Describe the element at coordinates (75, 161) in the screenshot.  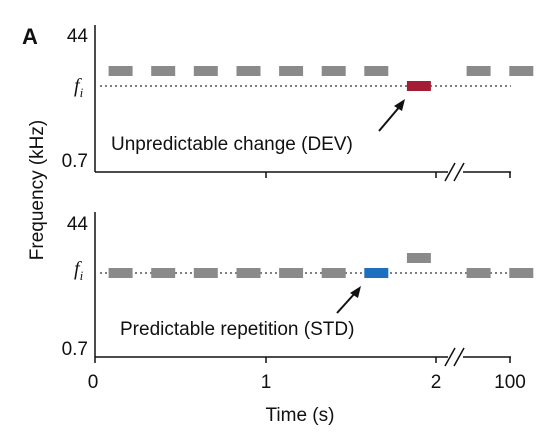
I see `y-tick-bottom-dev: 0.7` at that location.